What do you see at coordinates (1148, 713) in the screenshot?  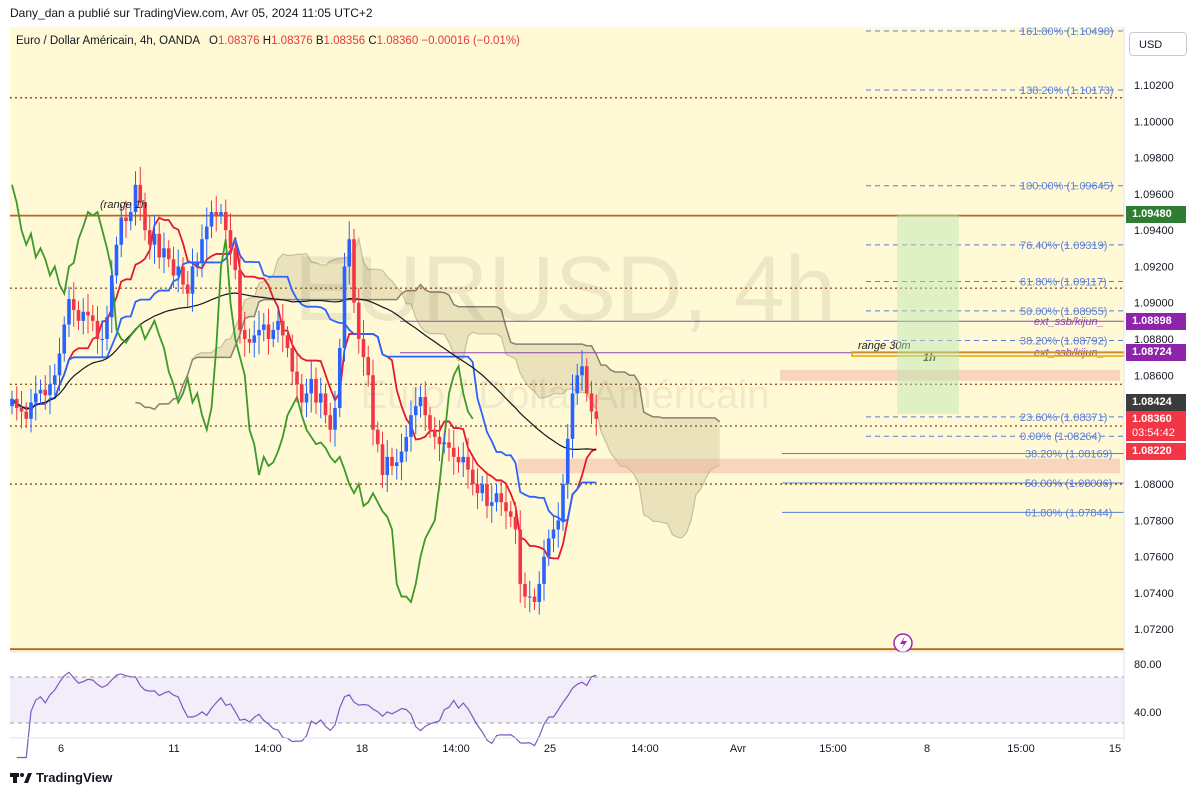 I see `rsi-axis-label-1: 40.00` at bounding box center [1148, 713].